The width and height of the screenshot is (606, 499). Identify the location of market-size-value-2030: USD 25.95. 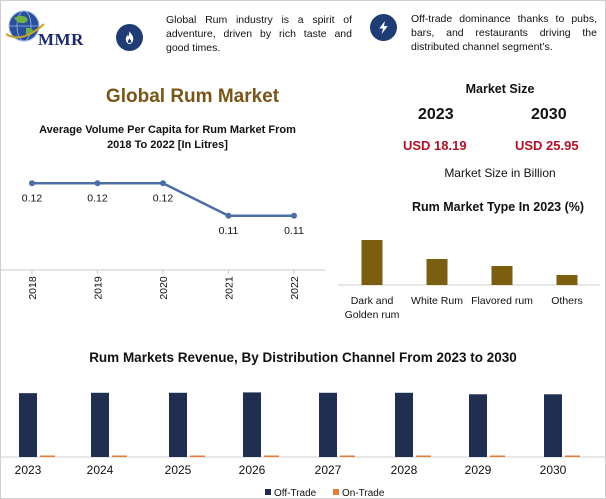
(547, 145).